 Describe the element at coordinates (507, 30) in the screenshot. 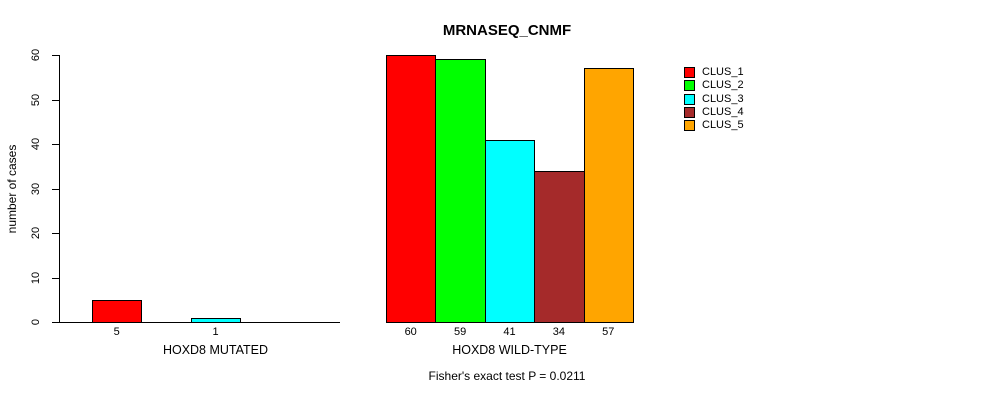

I see `chart-title: MRNASEQ_CNMF` at that location.